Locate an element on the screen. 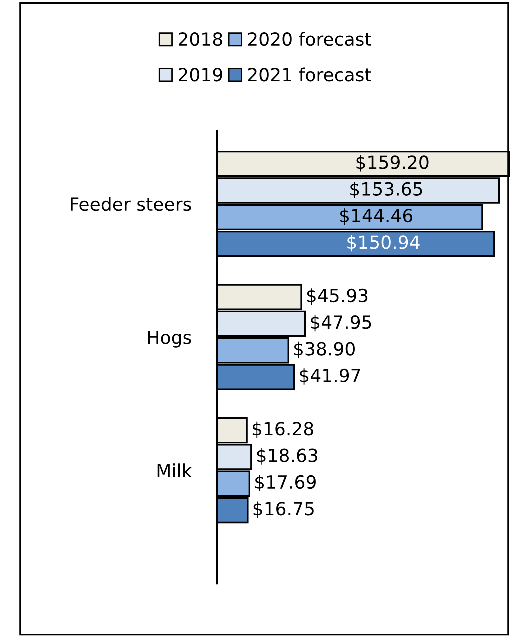 This screenshot has height=638, width=511. legend-label: 2018 is located at coordinates (200, 39).